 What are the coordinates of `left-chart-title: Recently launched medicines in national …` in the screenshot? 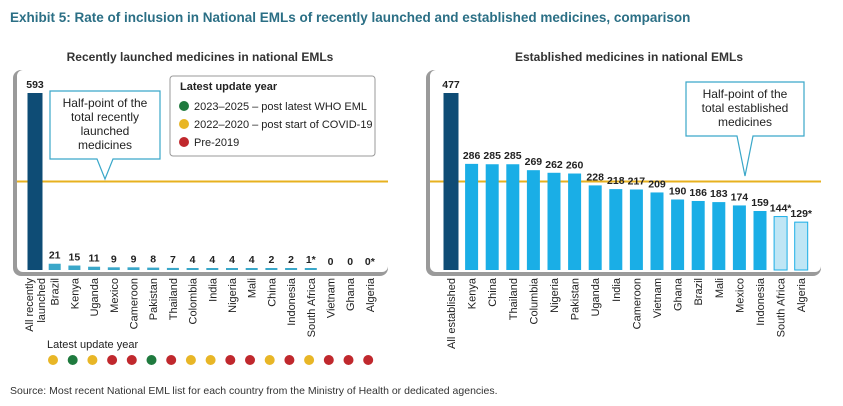 It's located at (200, 57).